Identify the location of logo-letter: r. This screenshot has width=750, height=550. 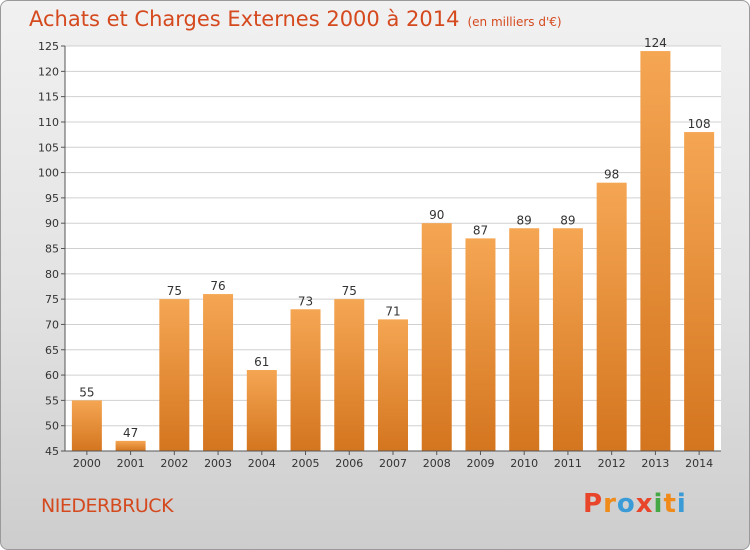
(610, 504).